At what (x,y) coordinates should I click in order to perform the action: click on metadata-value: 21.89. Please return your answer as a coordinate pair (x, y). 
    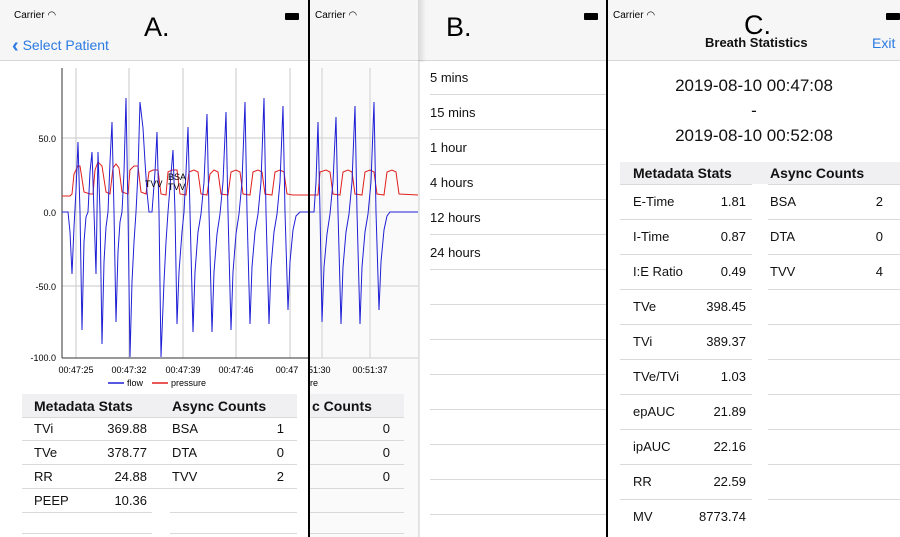
    Looking at the image, I should click on (729, 411).